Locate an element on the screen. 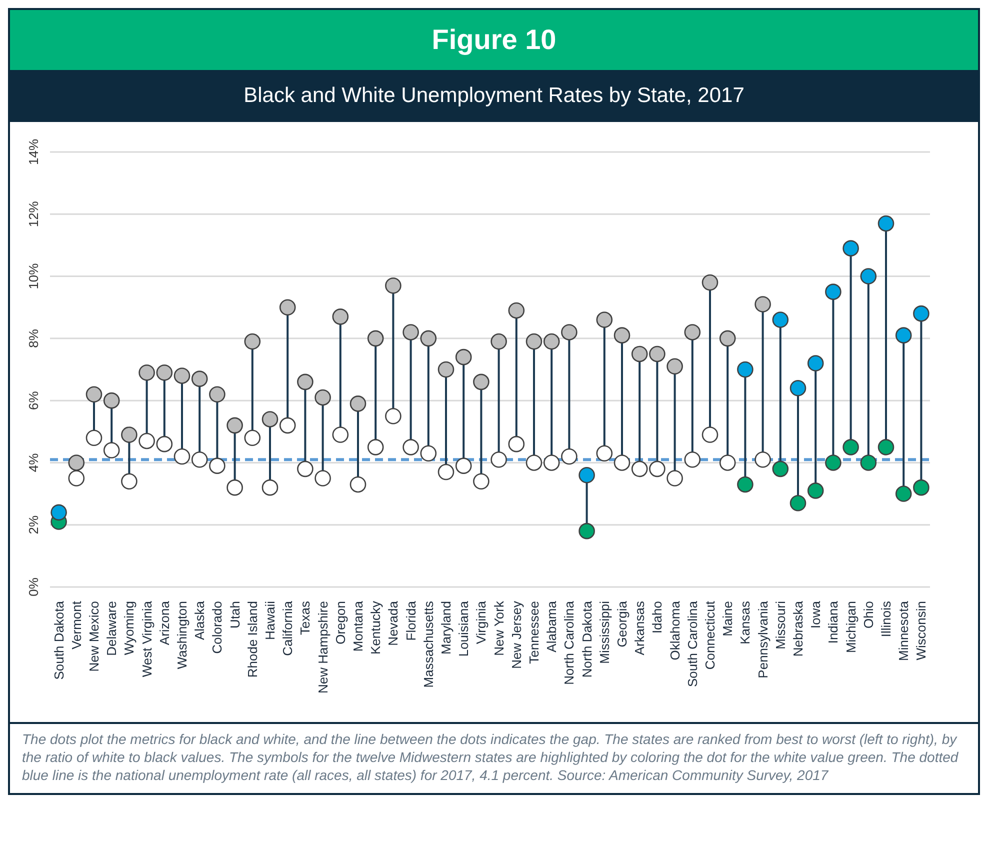  x-tick-label: South Dakota is located at coordinates (58, 640).